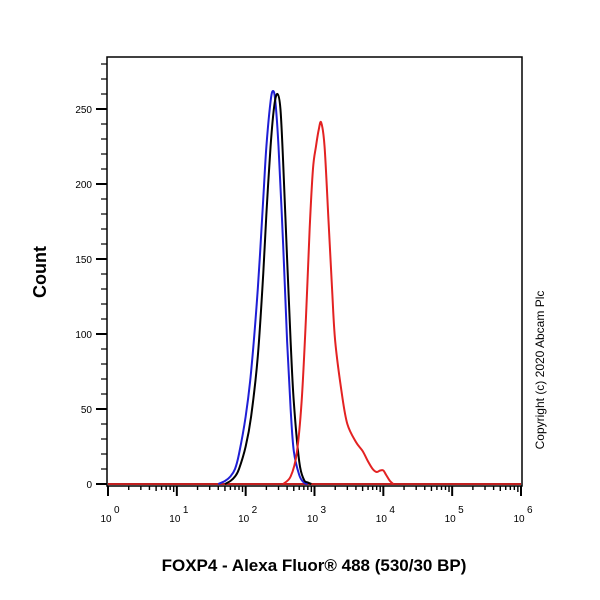 The image size is (600, 600). What do you see at coordinates (83, 260) in the screenshot?
I see `y-tick-label: 150` at bounding box center [83, 260].